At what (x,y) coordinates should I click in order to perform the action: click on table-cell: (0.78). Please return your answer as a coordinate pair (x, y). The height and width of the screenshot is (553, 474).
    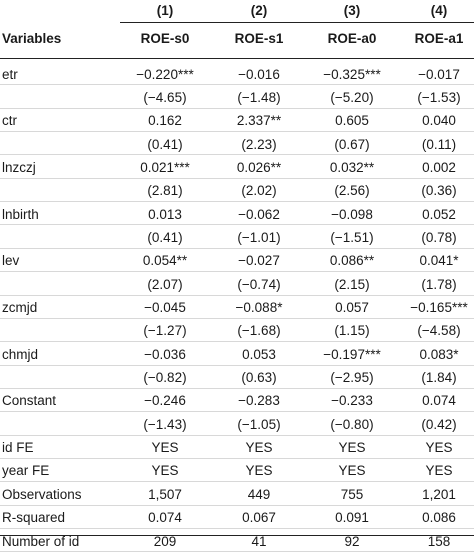
    Looking at the image, I should click on (439, 237).